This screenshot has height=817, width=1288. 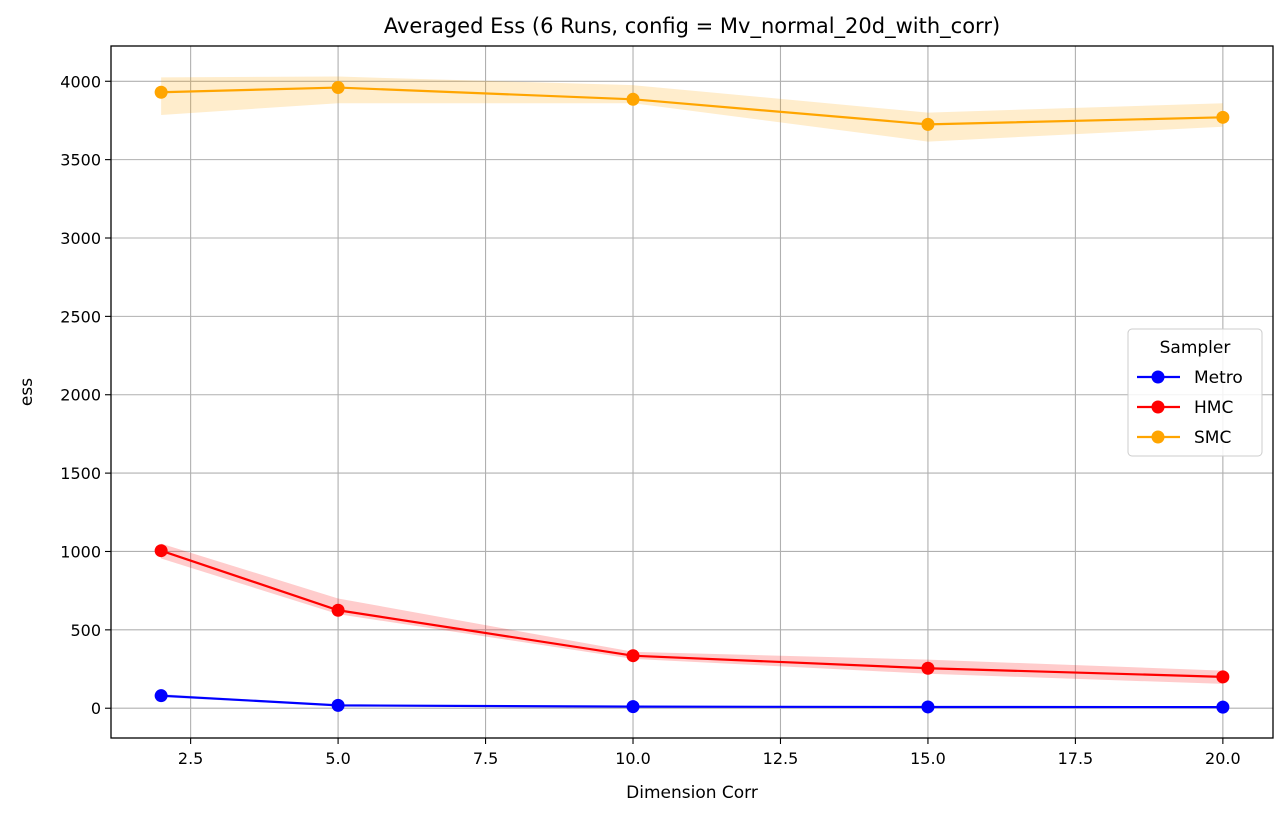 What do you see at coordinates (781, 758) in the screenshot?
I see `x-tick-label: 12.5` at bounding box center [781, 758].